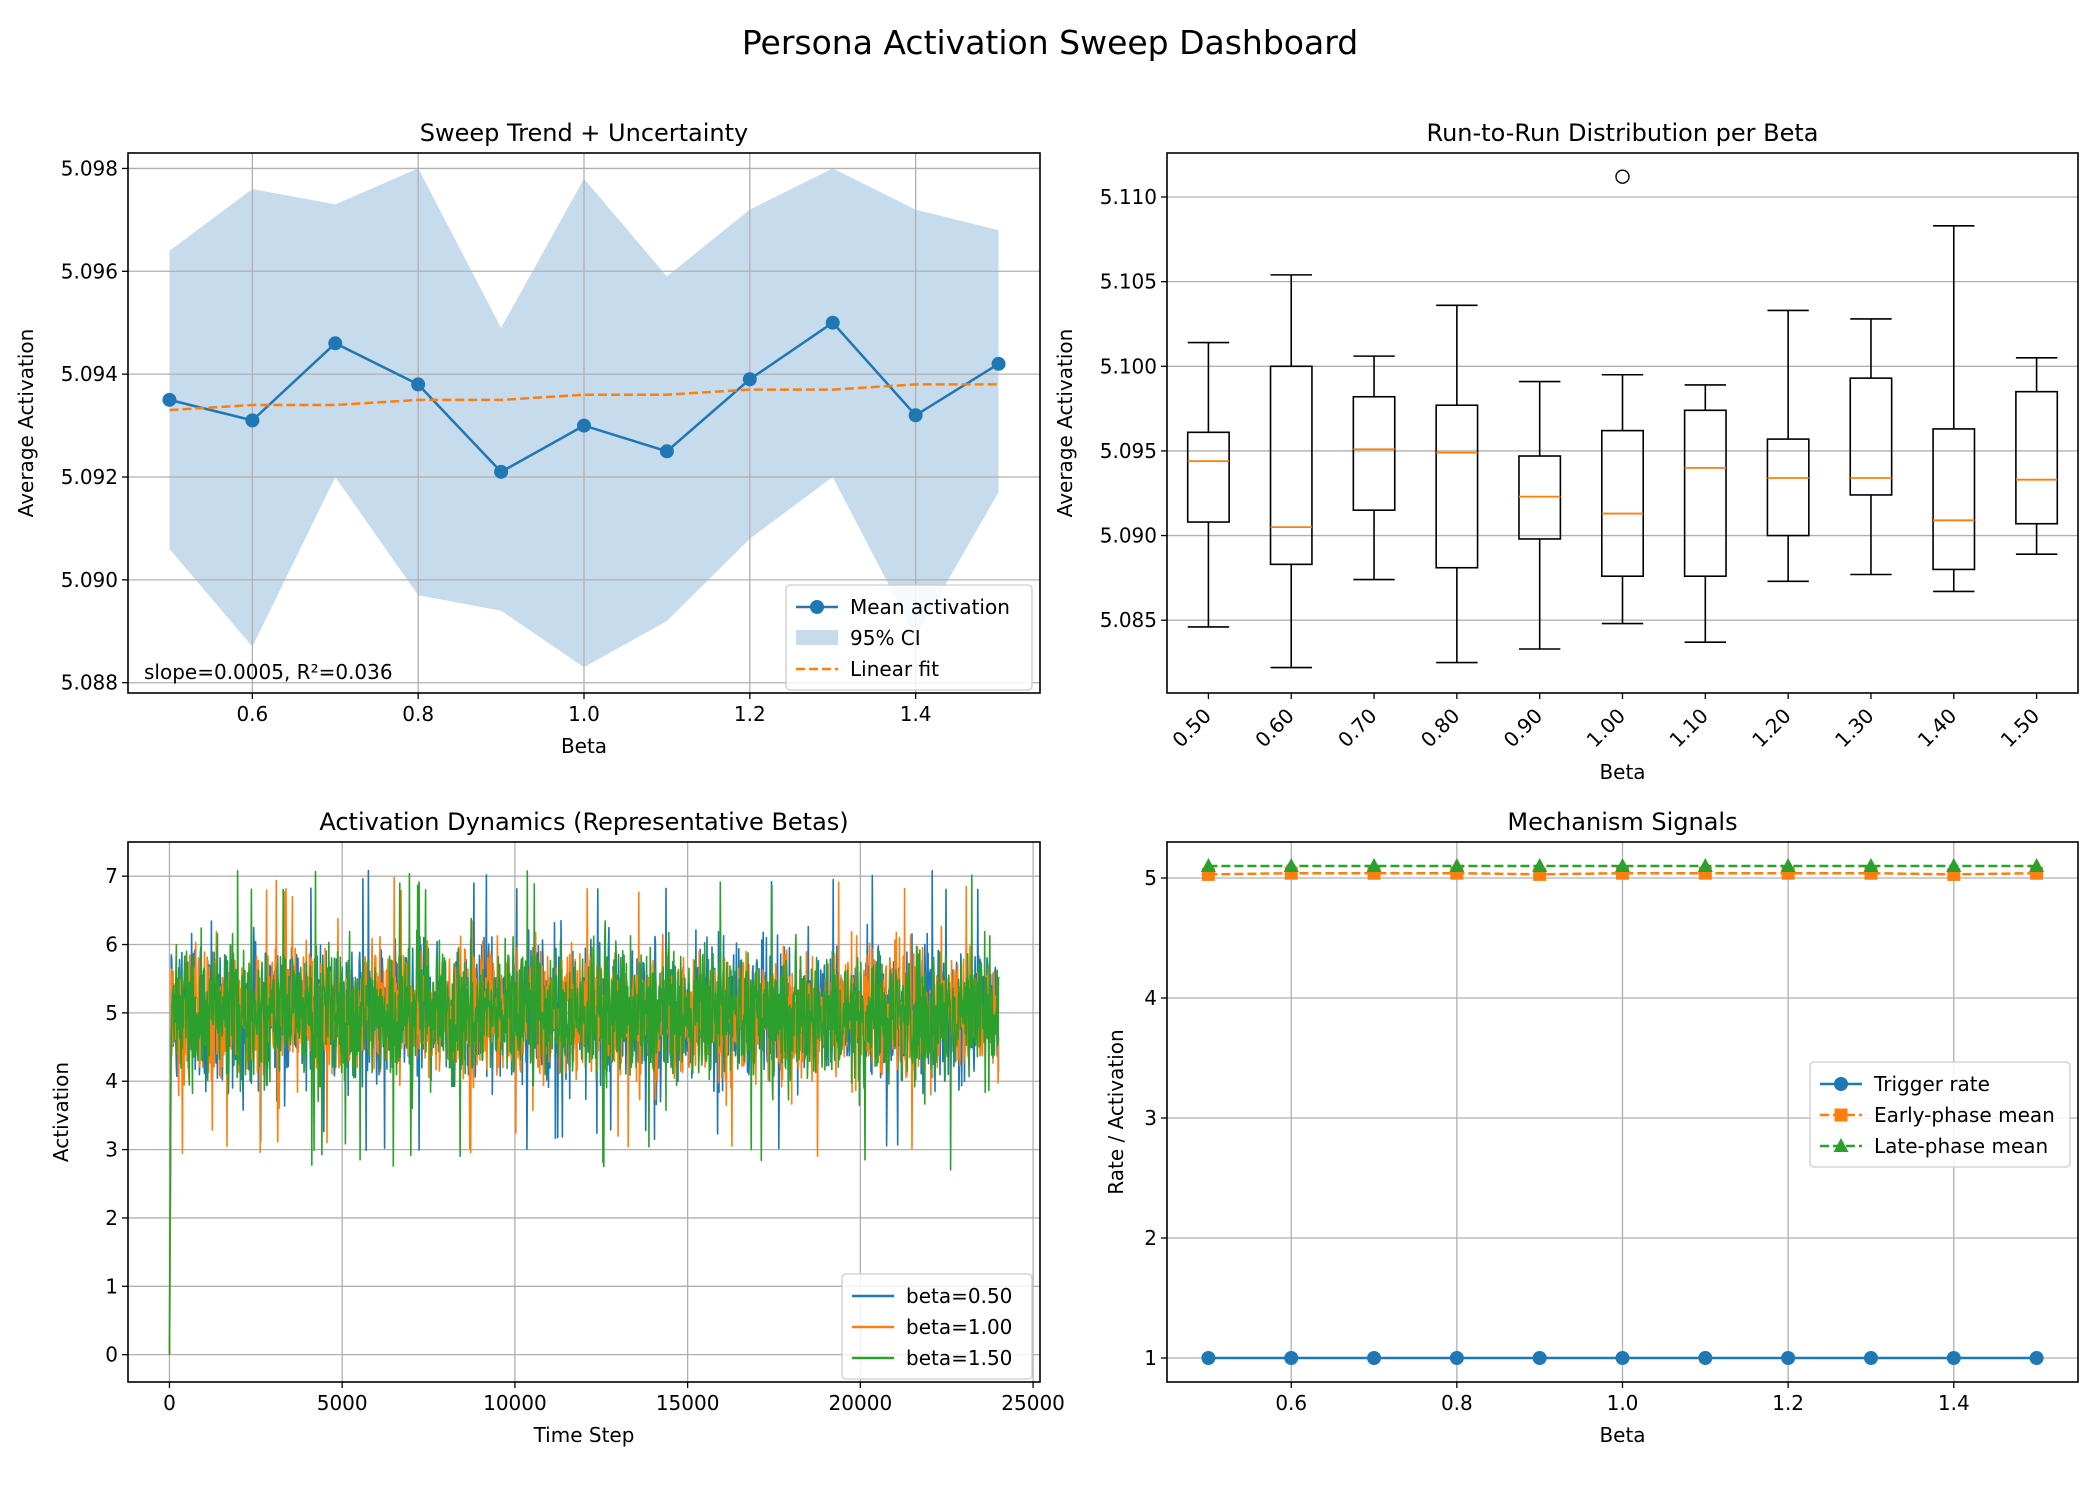 This screenshot has height=1500, width=2100. What do you see at coordinates (1622, 397) in the screenshot?
I see `box-1.00` at bounding box center [1622, 397].